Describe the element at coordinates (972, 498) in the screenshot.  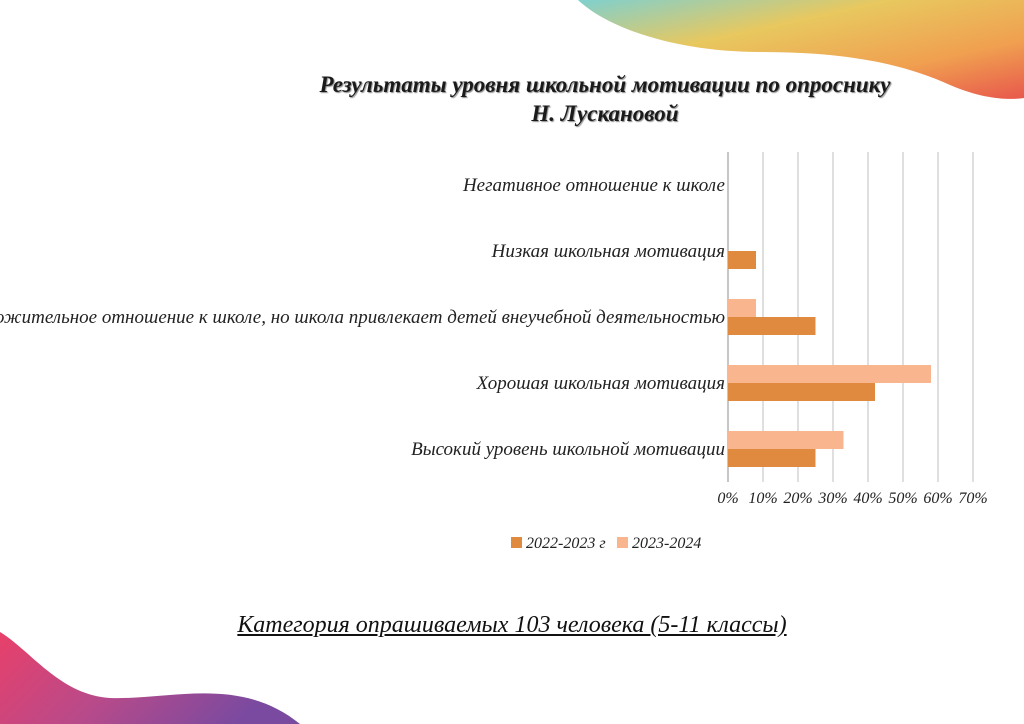
I see `x-tick-label: 70%` at that location.